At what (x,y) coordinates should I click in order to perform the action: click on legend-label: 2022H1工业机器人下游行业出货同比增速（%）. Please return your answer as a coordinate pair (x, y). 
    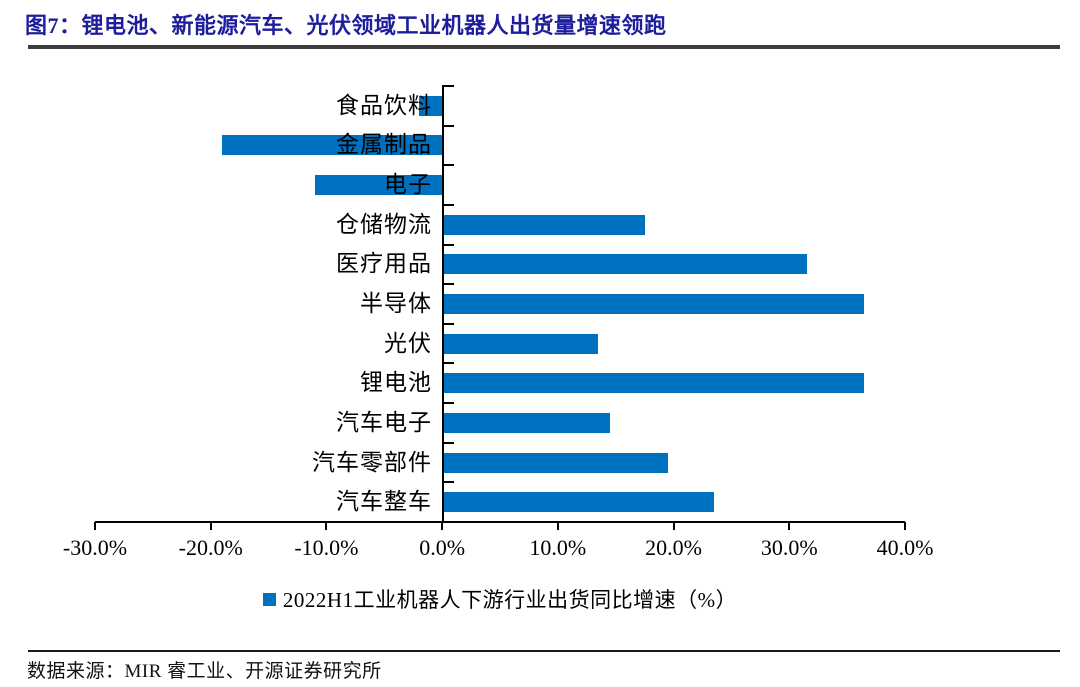
    Looking at the image, I should click on (510, 600).